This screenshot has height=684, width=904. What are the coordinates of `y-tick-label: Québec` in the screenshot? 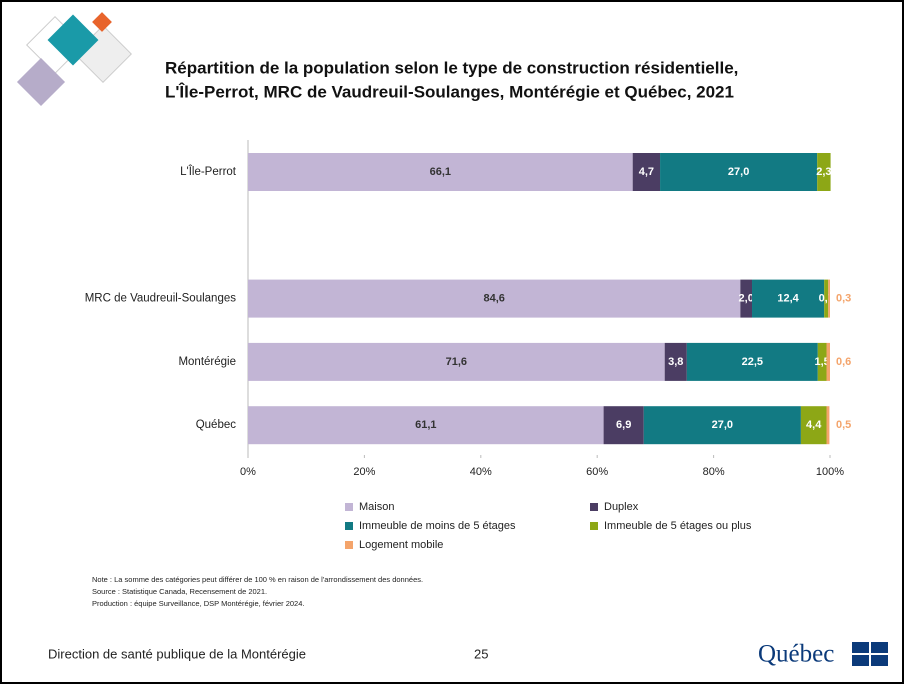 It's located at (216, 425).